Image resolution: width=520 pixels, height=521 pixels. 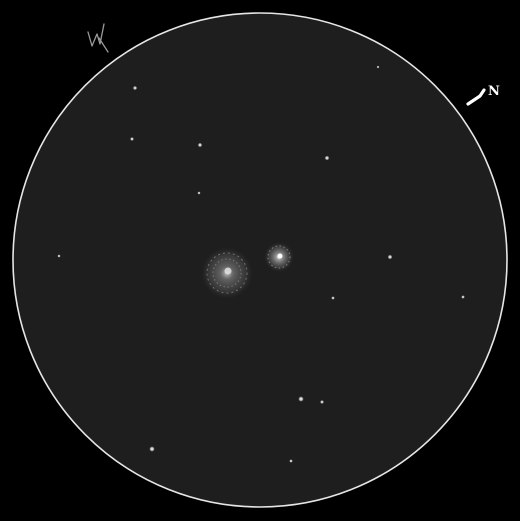 What do you see at coordinates (279, 257) in the screenshot?
I see `galaxy-small` at bounding box center [279, 257].